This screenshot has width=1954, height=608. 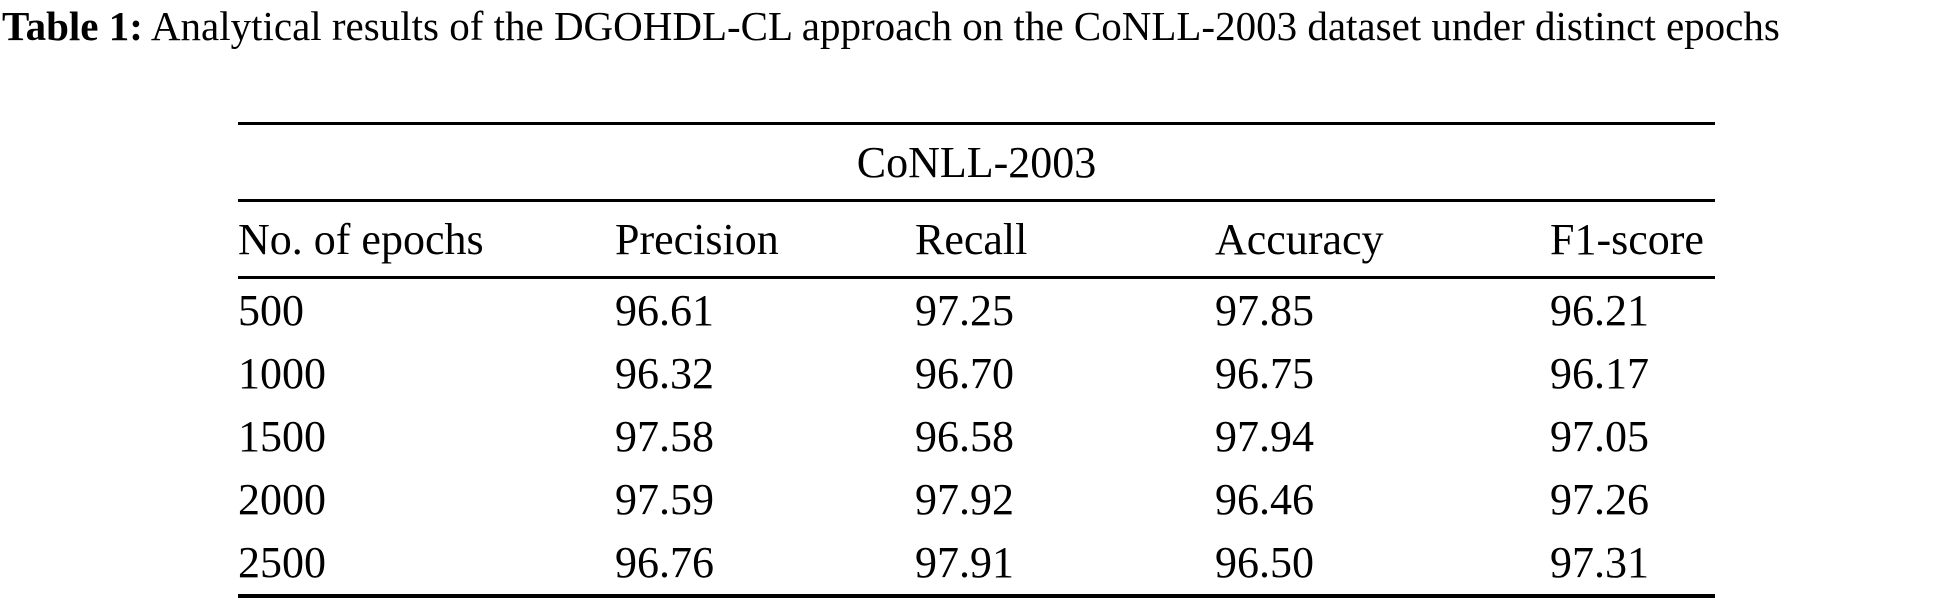 I want to click on table-cell: 2000, so click(x=282, y=499).